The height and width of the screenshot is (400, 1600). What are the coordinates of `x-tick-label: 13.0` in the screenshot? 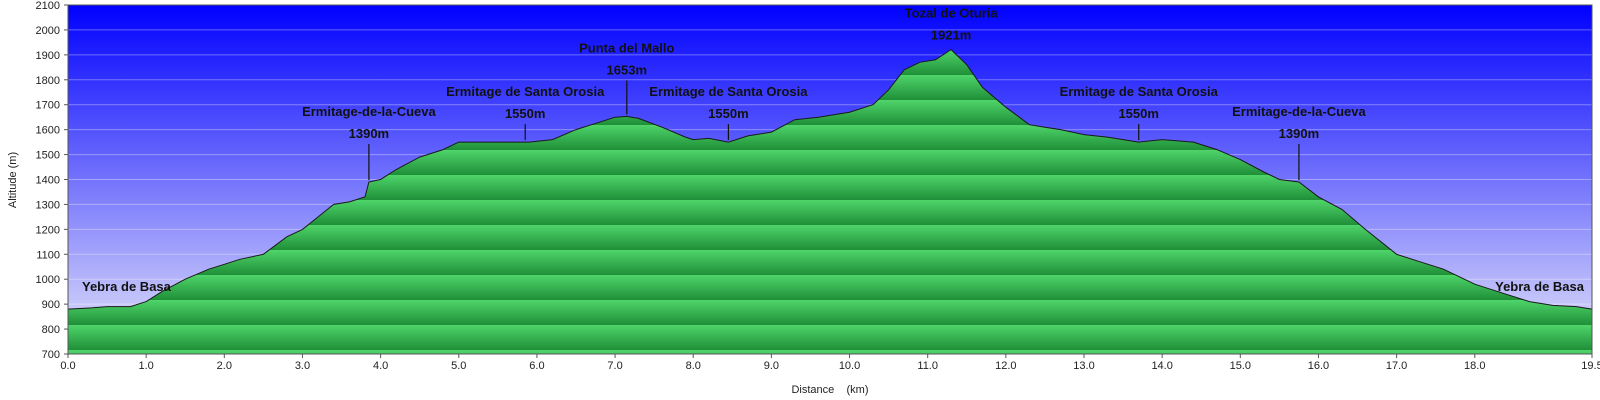 It's located at (1083, 366).